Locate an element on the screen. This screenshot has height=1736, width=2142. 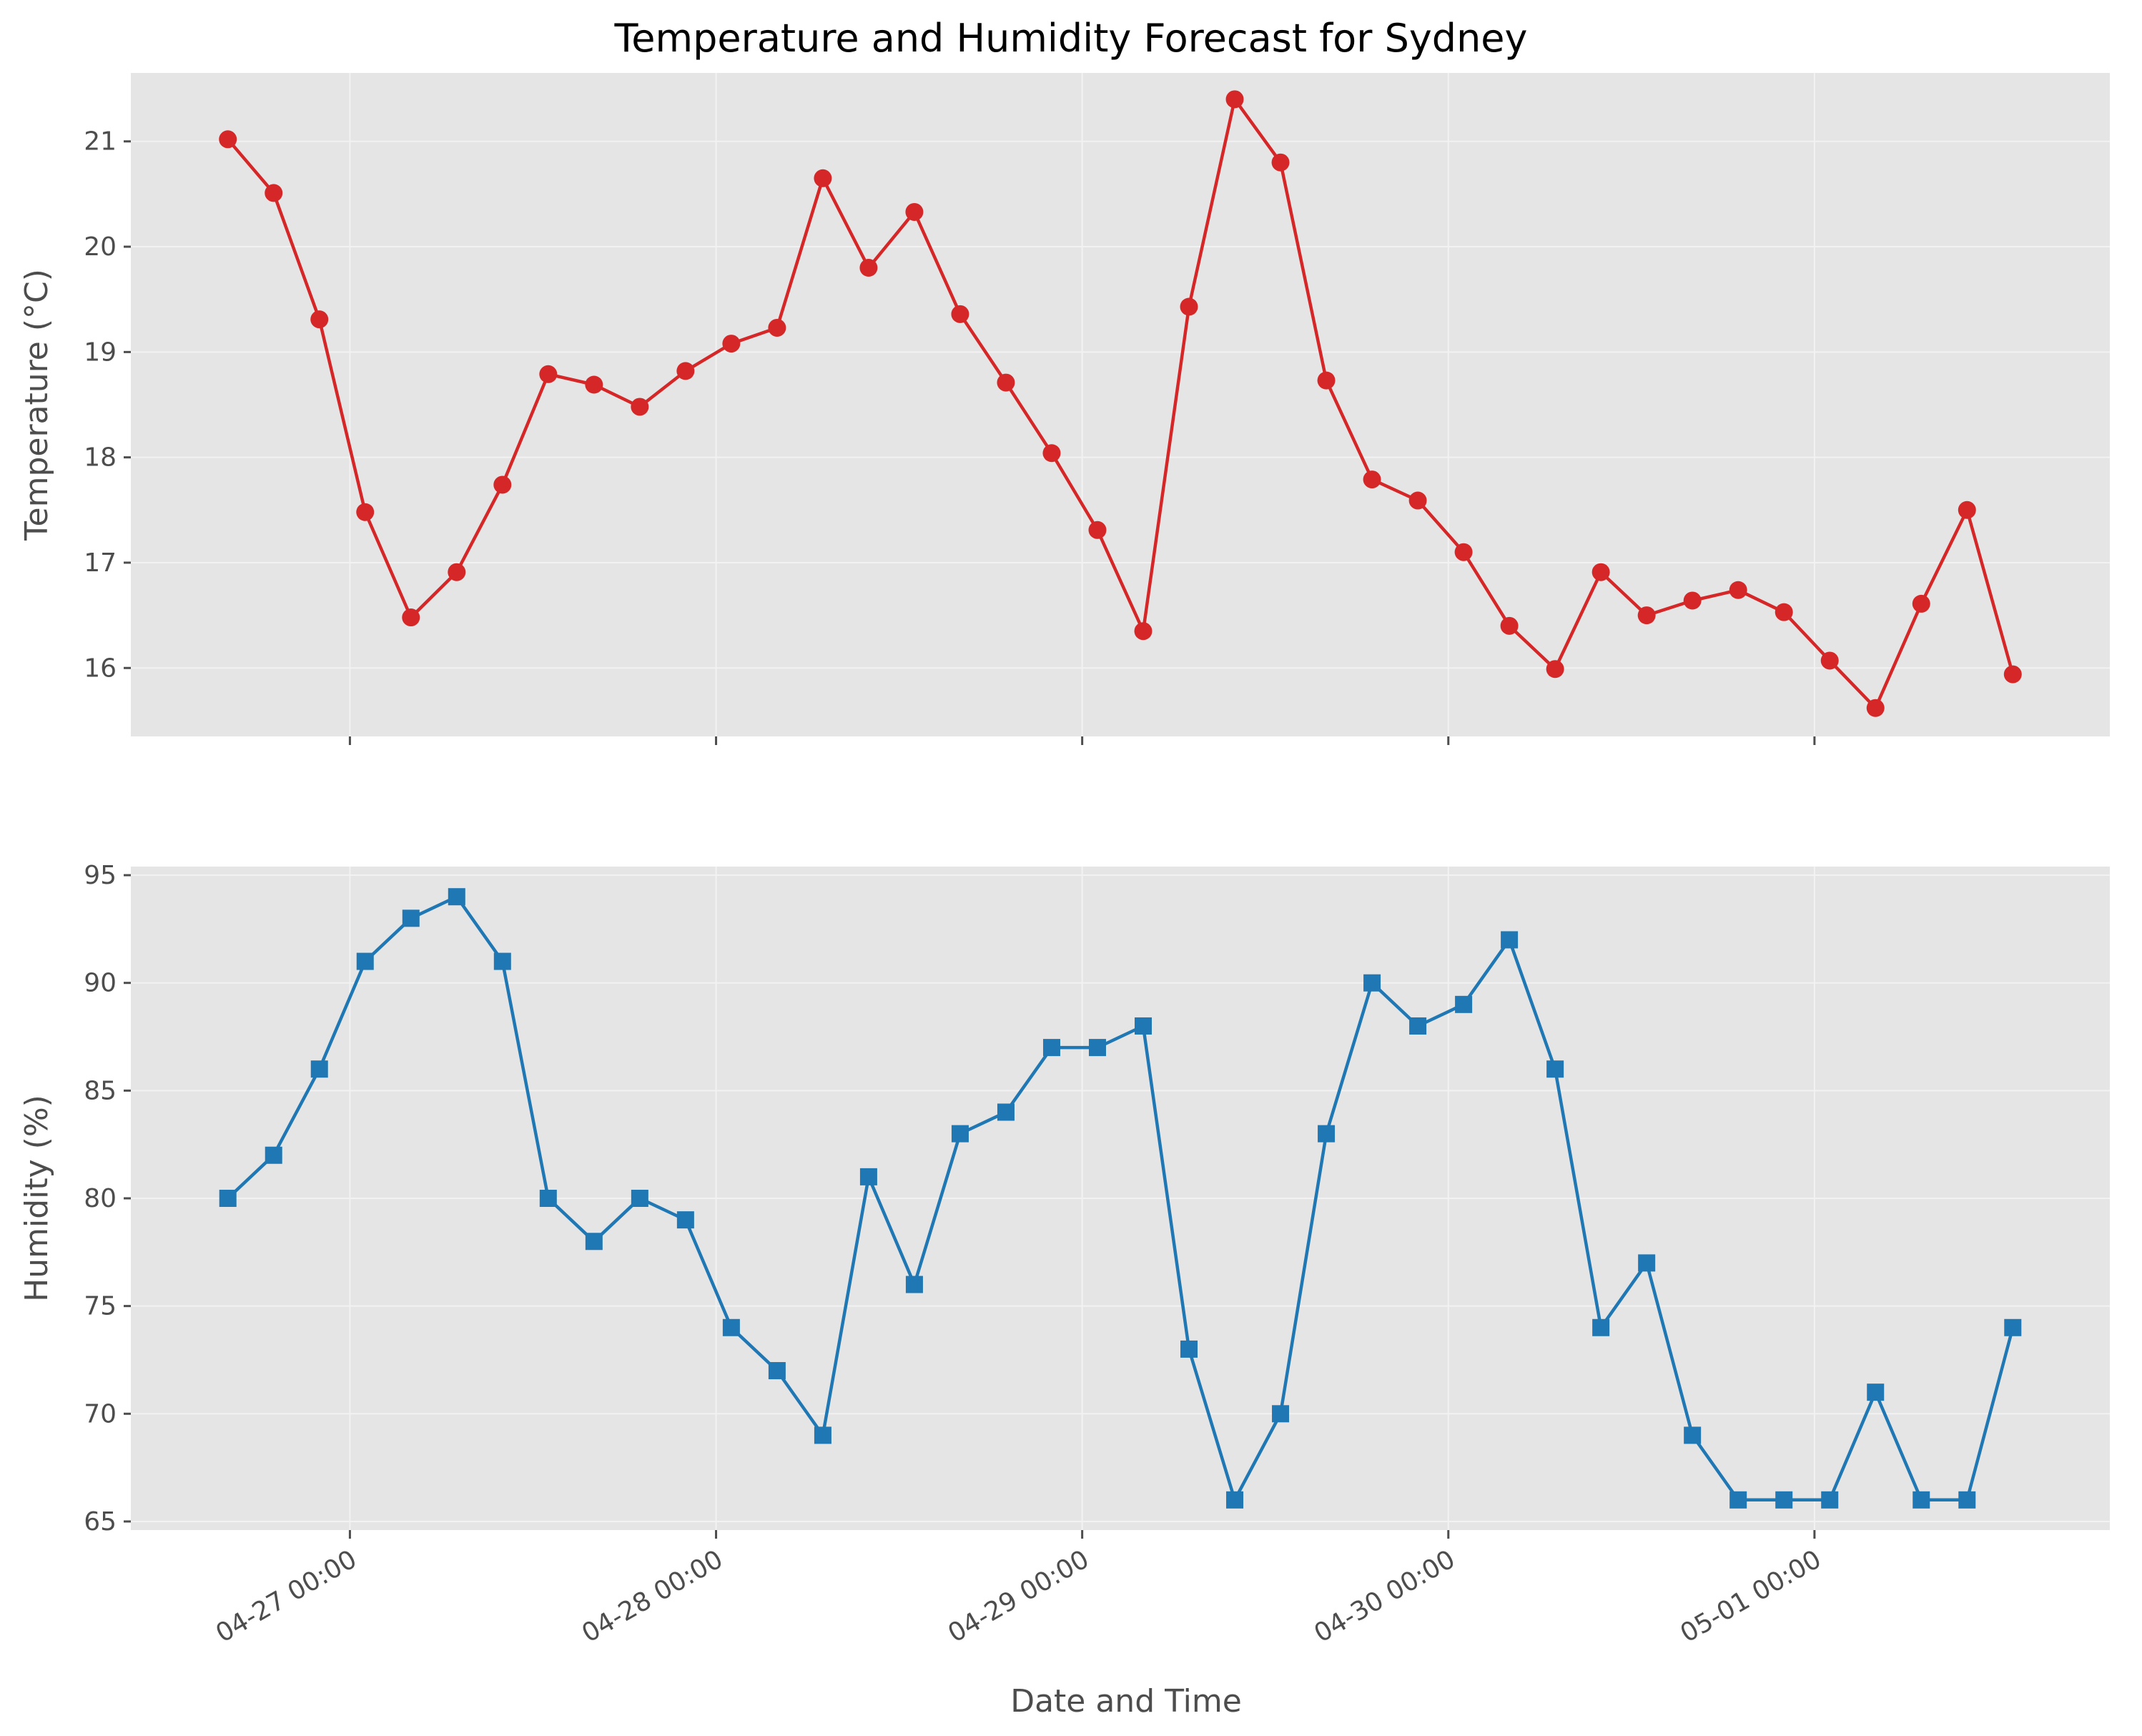
humidity-y-ticks: 65 70 75 80 85 90 95 is located at coordinates (107, 1199).